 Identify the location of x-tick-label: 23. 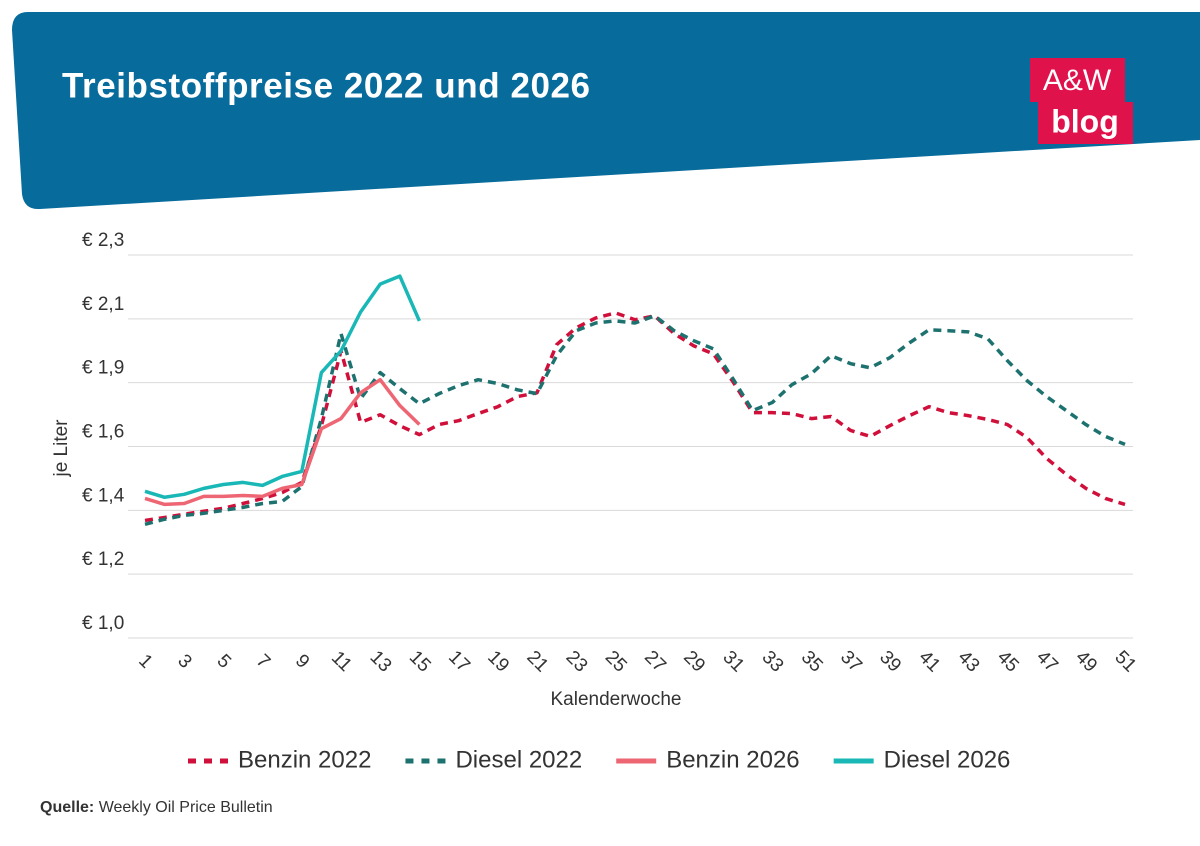
(577, 662).